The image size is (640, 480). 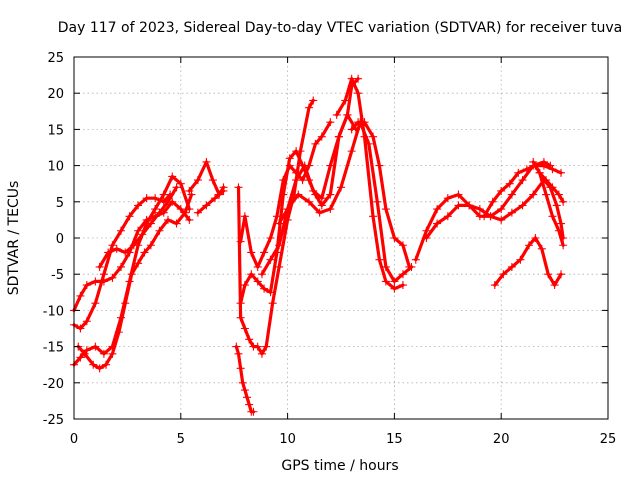 I want to click on y-tick-label: 20, so click(x=55, y=94).